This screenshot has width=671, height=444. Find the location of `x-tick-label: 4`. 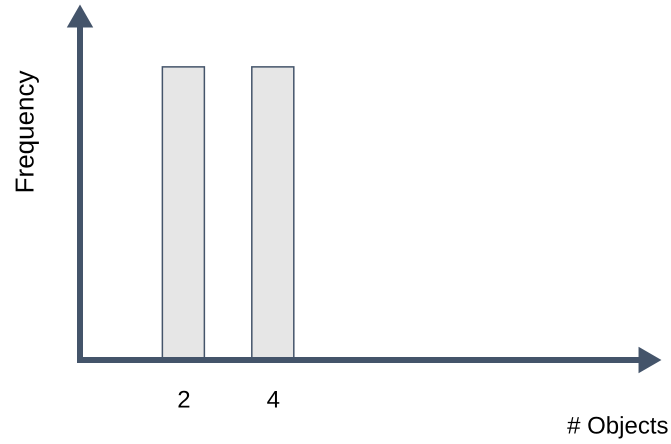

x-tick-label: 4 is located at coordinates (273, 400).